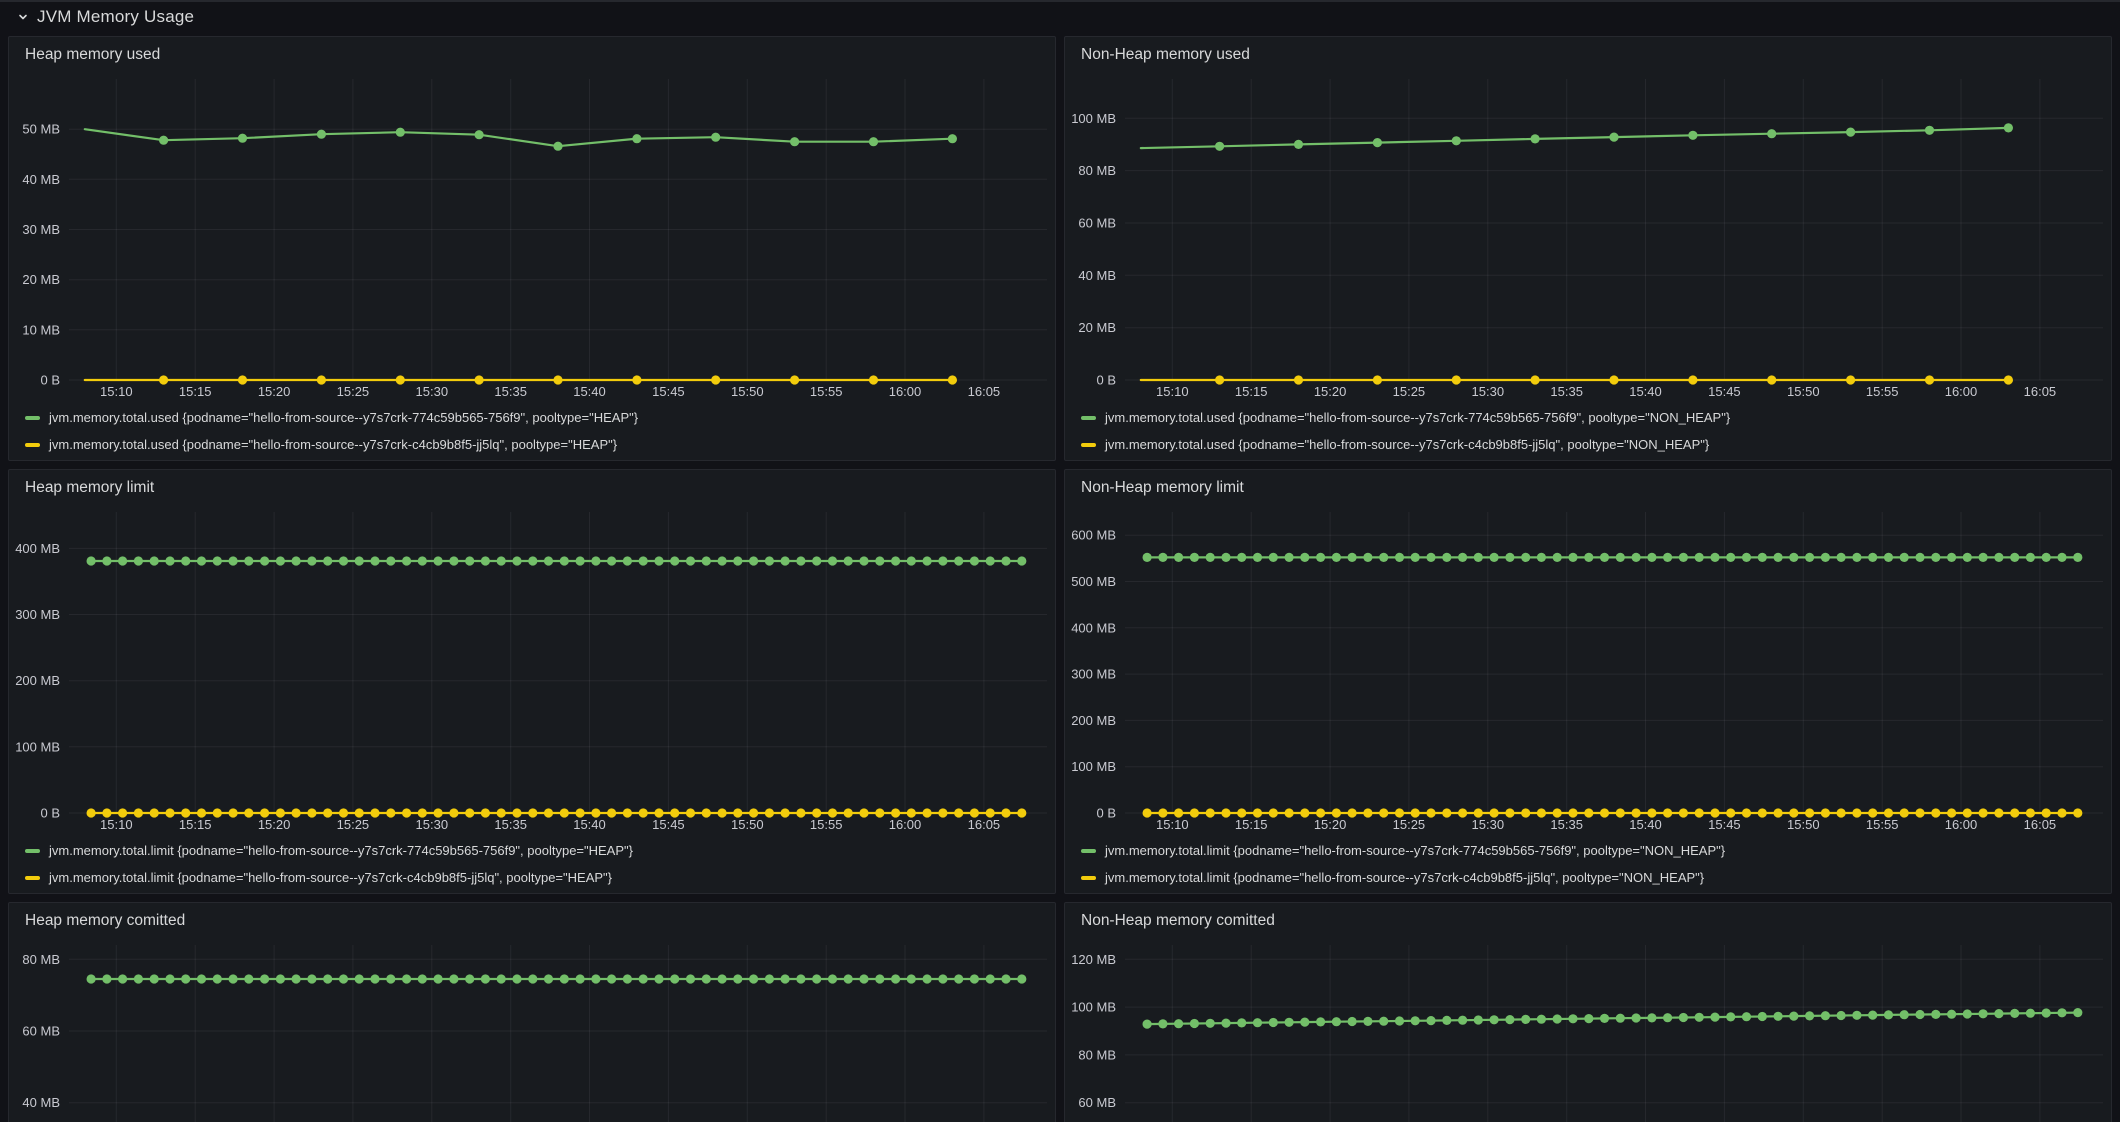 This screenshot has width=2120, height=1122. Describe the element at coordinates (41, 329) in the screenshot. I see `svg-text: 10 MB` at that location.